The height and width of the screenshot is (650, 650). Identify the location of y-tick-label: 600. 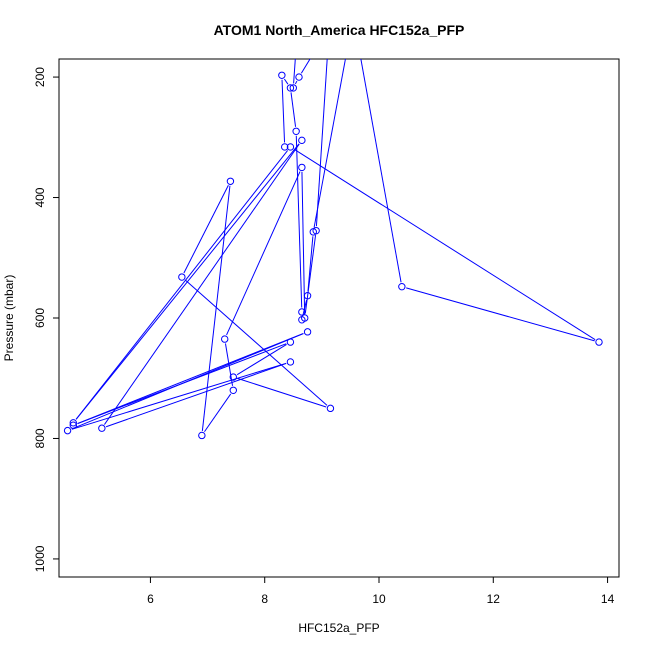
(40, 318).